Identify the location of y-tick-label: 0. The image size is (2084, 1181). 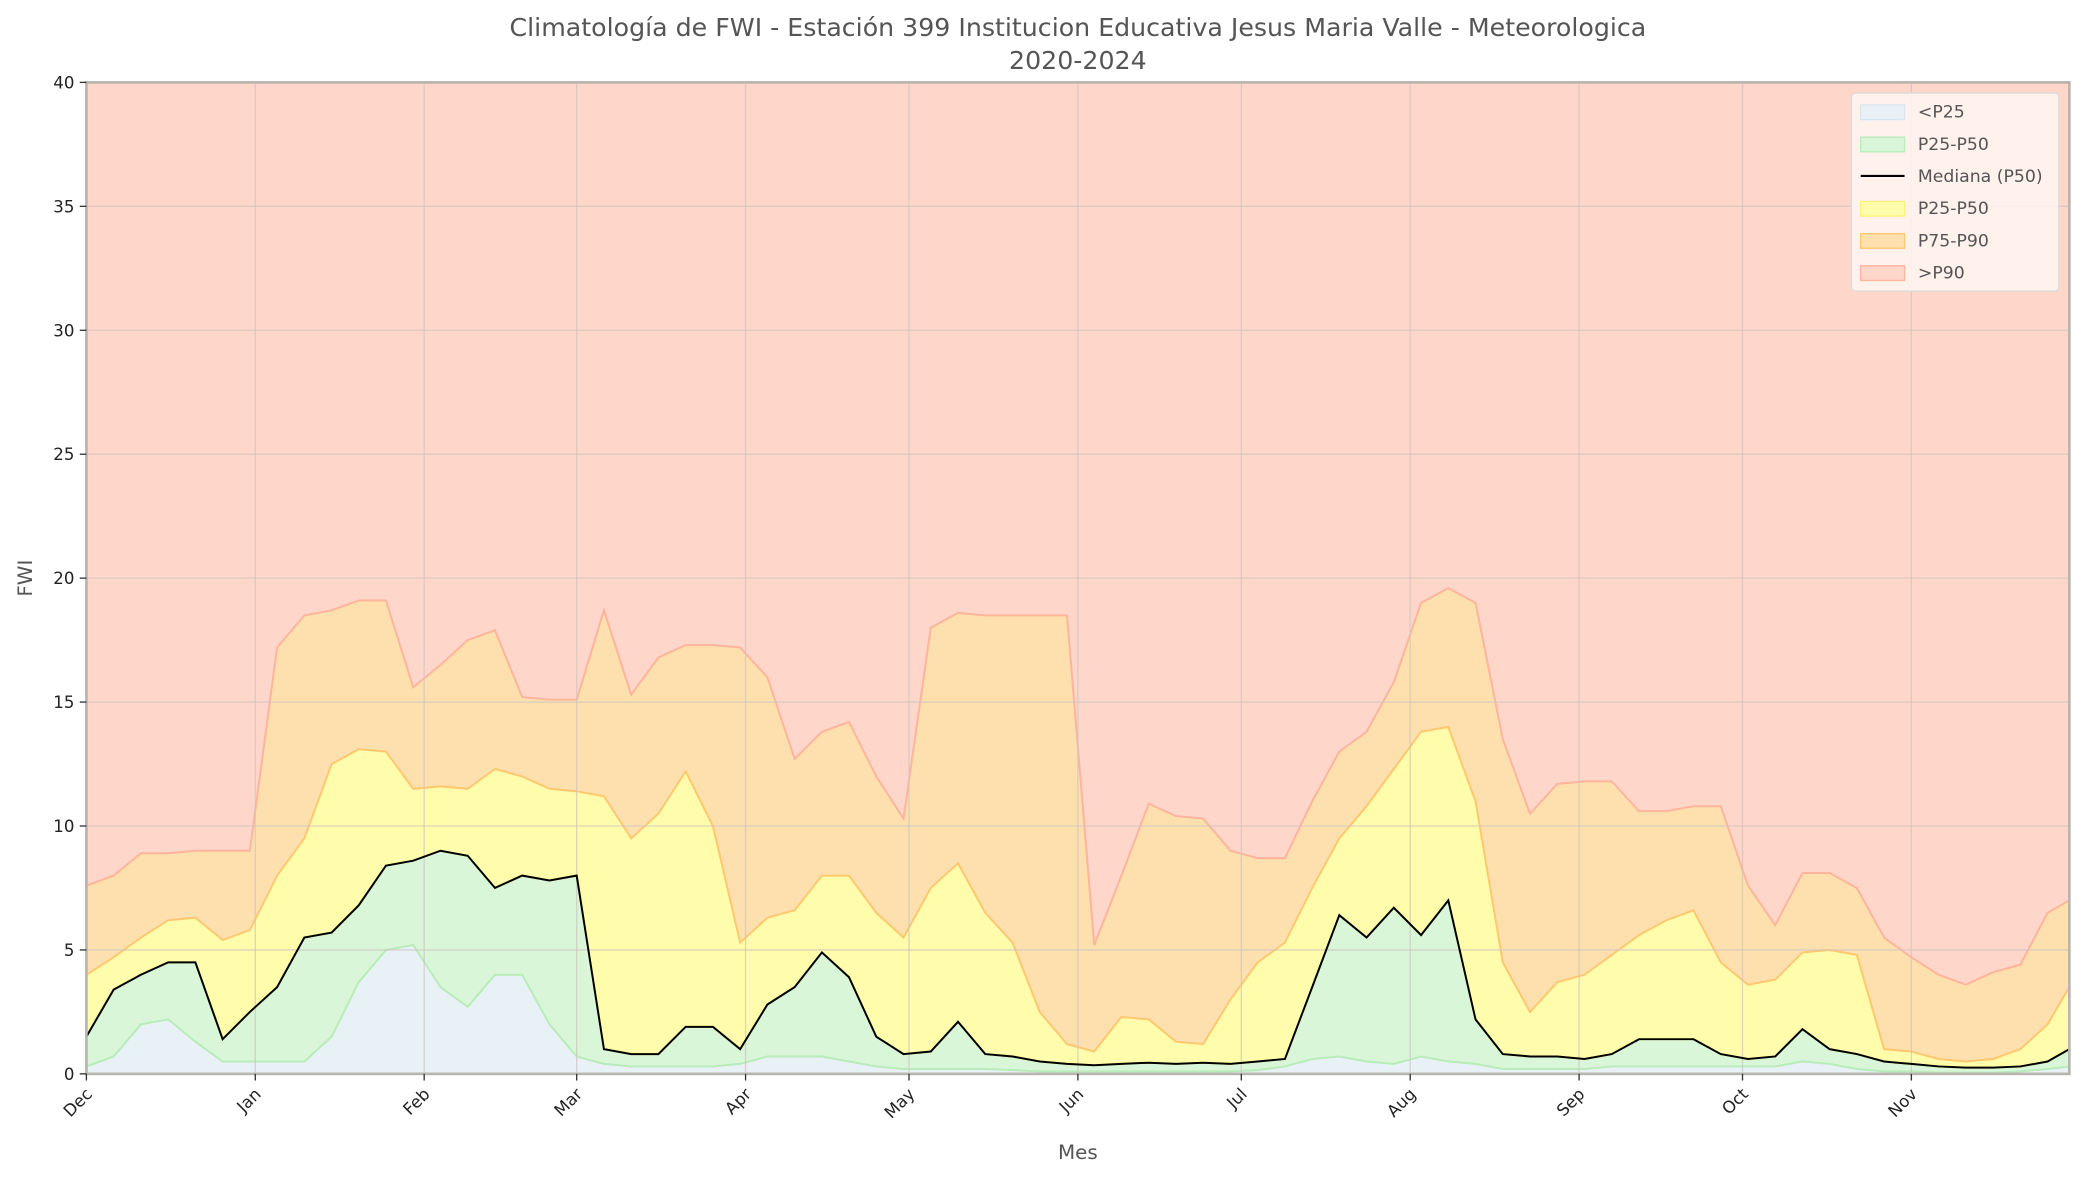
(69, 1074).